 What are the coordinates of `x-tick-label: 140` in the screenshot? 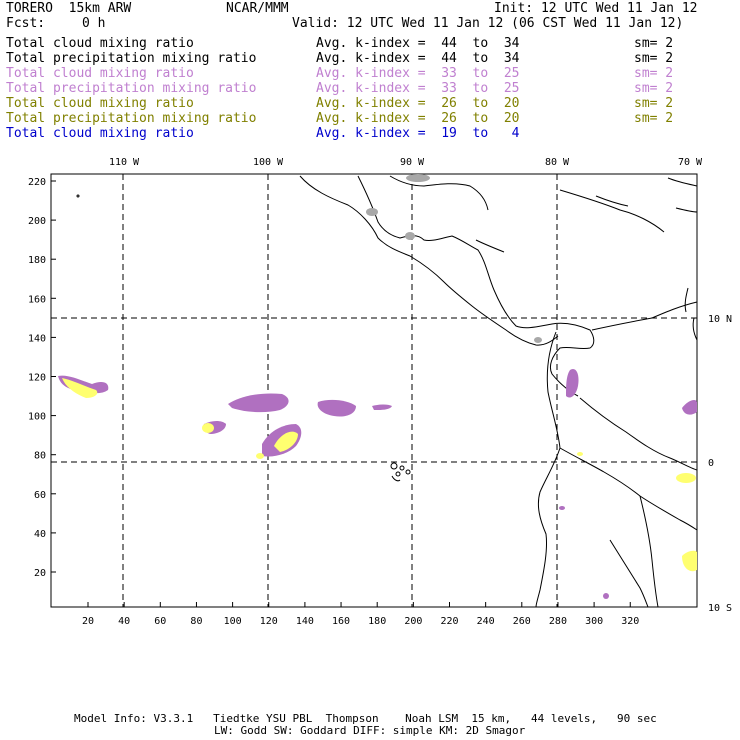 It's located at (305, 621).